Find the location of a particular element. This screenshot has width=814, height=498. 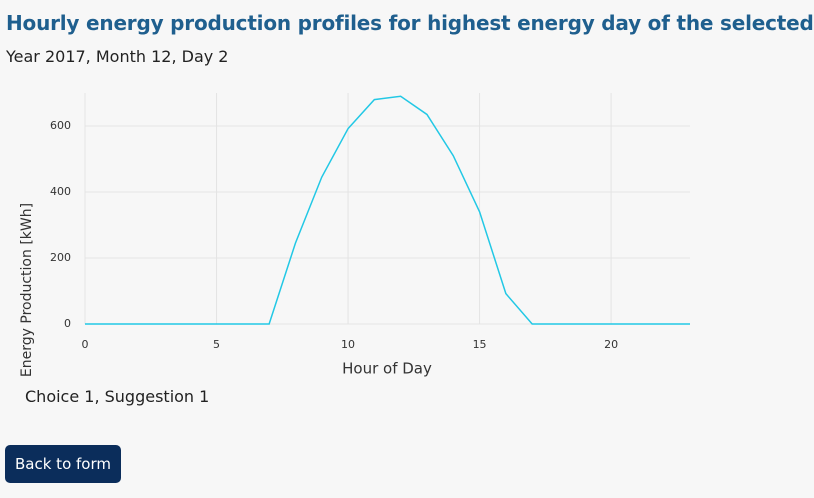

page-subtitle: Year 2017, Month 12, Day 2 is located at coordinates (117, 56).